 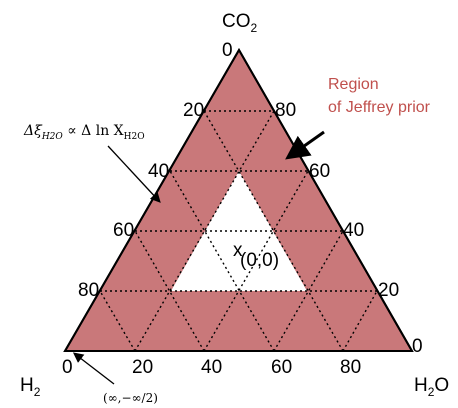 I want to click on corner-label-h2o: H2O, so click(x=431, y=387).